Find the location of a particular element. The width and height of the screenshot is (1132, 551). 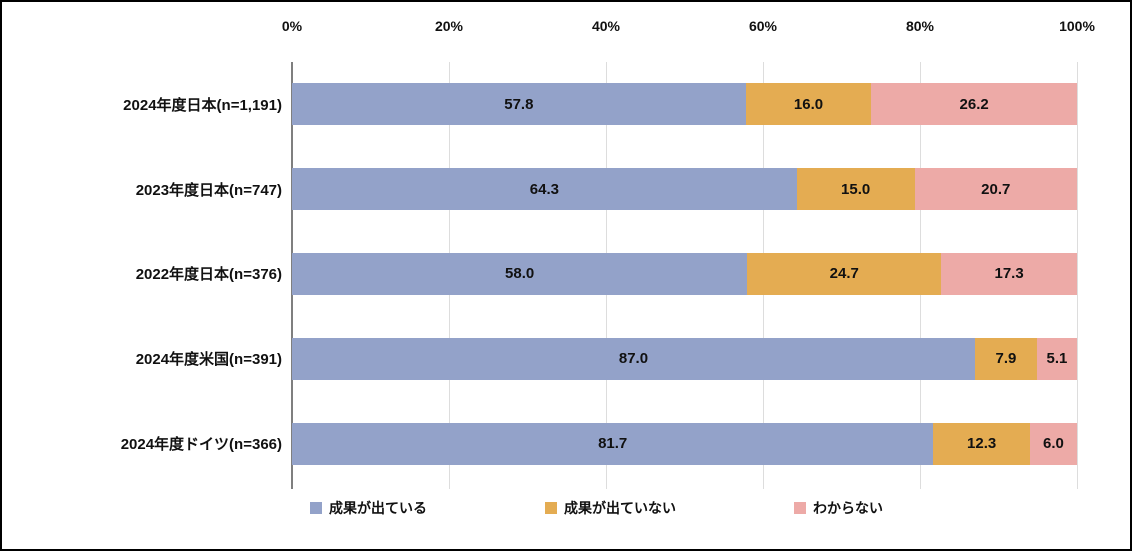

legend-label: わからない is located at coordinates (848, 508).